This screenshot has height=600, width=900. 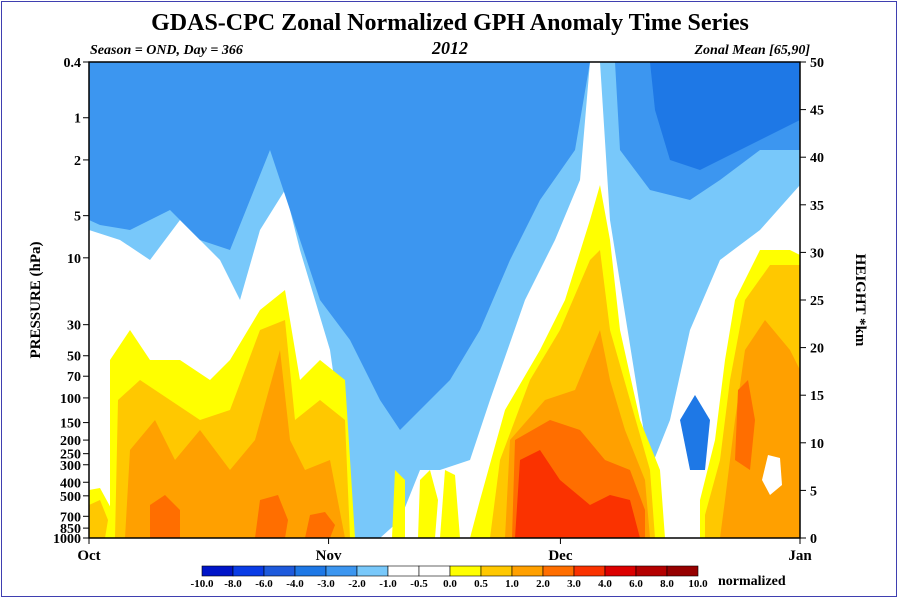 What do you see at coordinates (329, 556) in the screenshot?
I see `x-tick-label: Nov` at bounding box center [329, 556].